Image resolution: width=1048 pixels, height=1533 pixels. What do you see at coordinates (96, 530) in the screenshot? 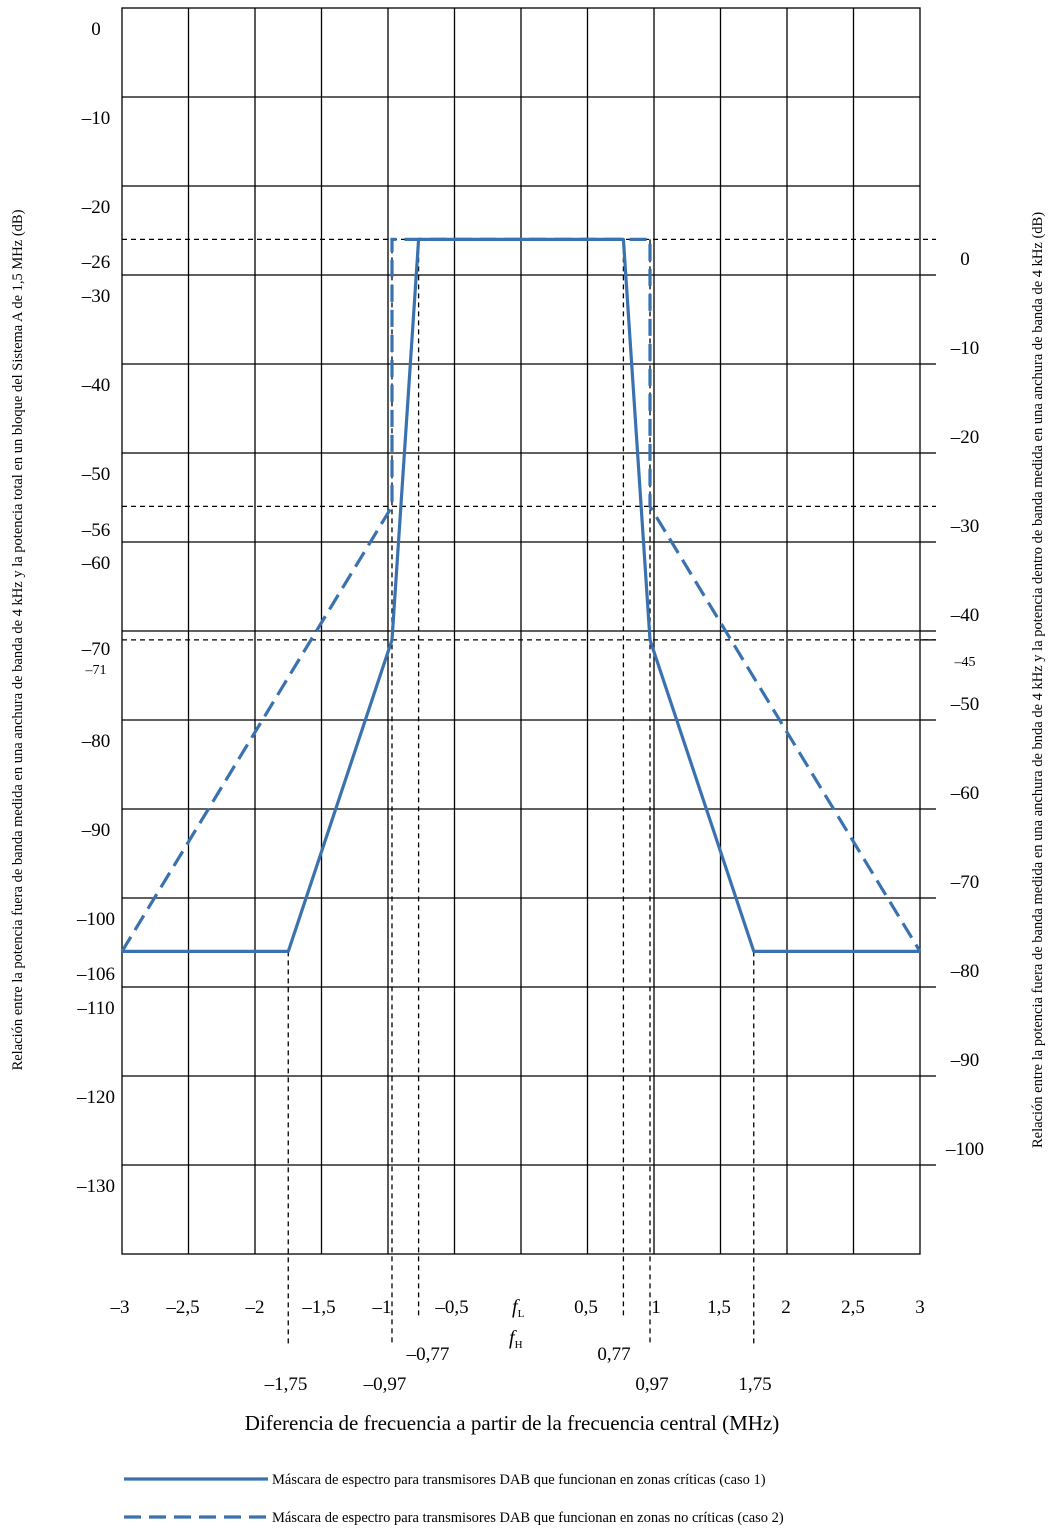
I see `left-tick-label: –56` at bounding box center [96, 530].